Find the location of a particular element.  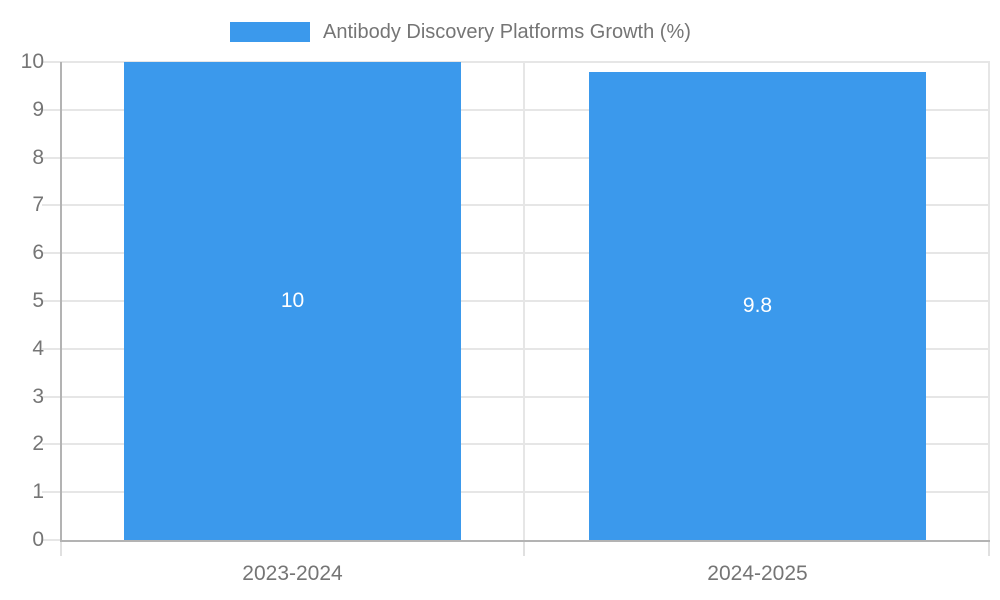

bar-value-label: 9.8 is located at coordinates (757, 305).